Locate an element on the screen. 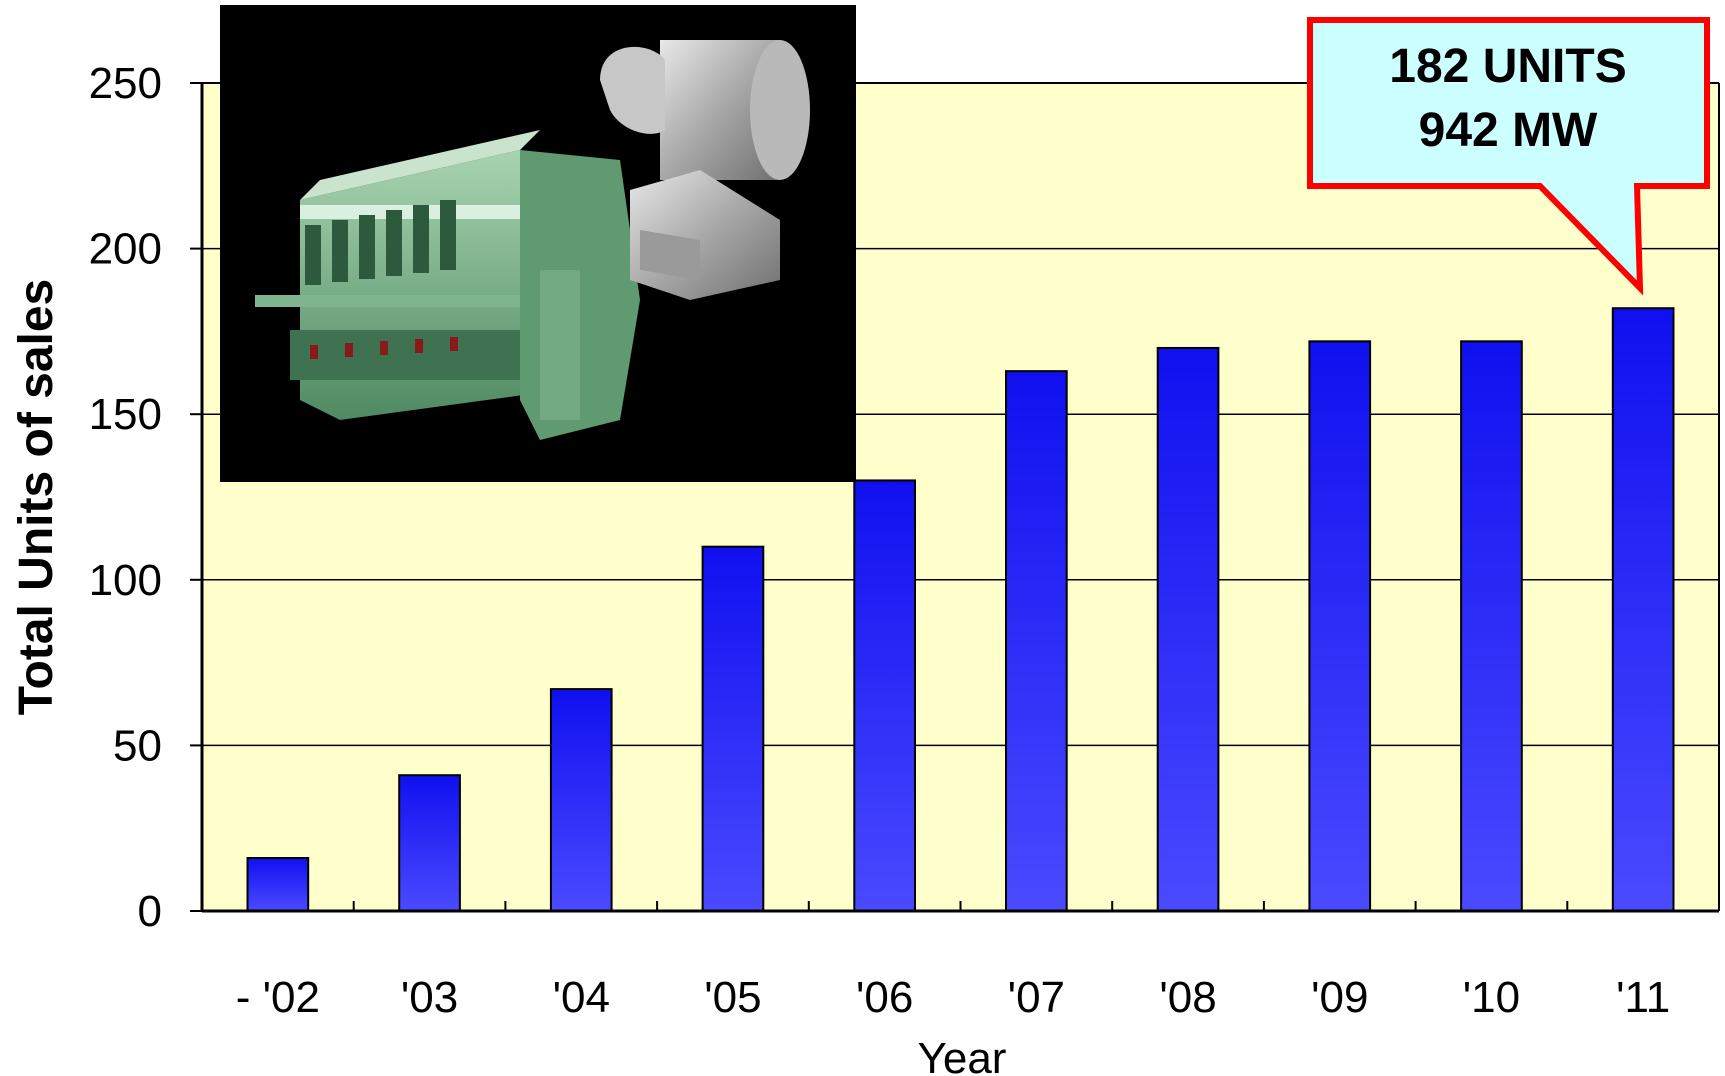 The height and width of the screenshot is (1076, 1725). y-tick-marks is located at coordinates (196, 497).